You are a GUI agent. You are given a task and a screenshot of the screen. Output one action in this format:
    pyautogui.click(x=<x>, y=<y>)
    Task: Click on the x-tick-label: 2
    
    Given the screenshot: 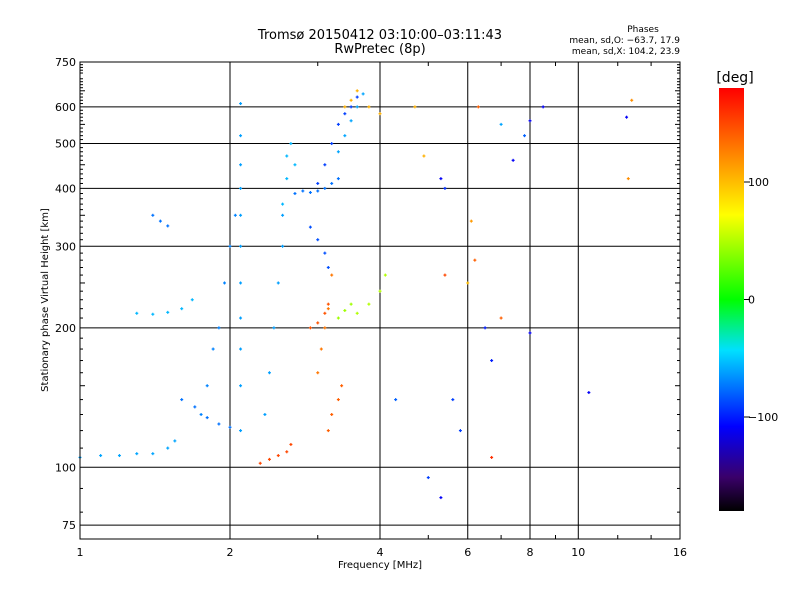 What is the action you would take?
    pyautogui.click(x=230, y=552)
    